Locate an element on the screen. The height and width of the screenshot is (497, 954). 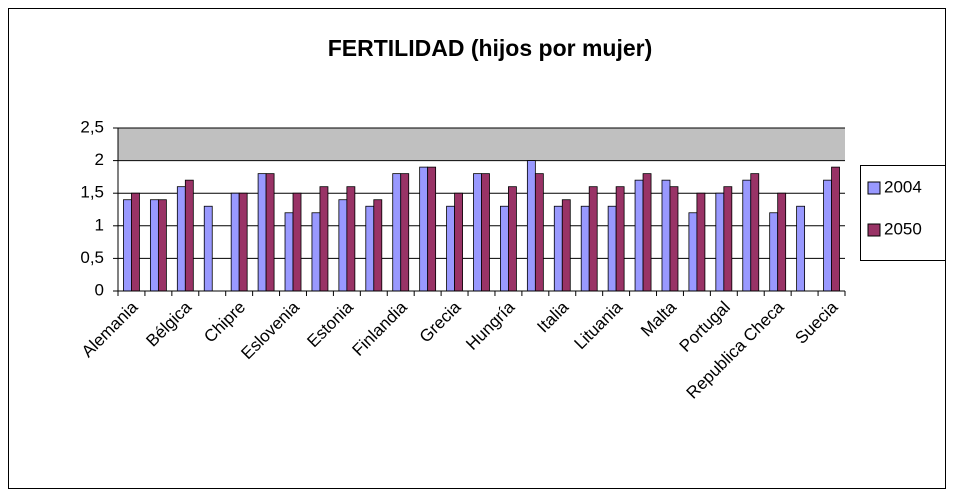
legend-label: 2050 is located at coordinates (903, 228).